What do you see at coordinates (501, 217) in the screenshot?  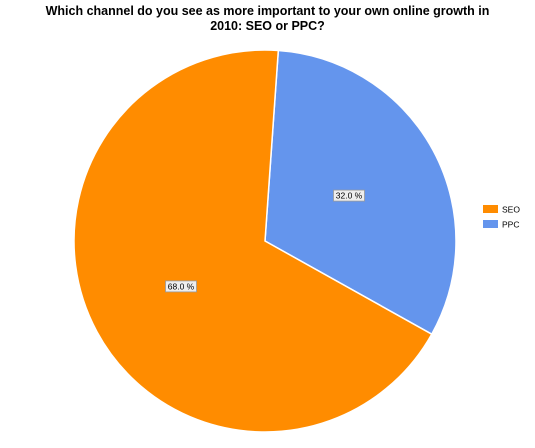 I see `legend: SEO PPC` at bounding box center [501, 217].